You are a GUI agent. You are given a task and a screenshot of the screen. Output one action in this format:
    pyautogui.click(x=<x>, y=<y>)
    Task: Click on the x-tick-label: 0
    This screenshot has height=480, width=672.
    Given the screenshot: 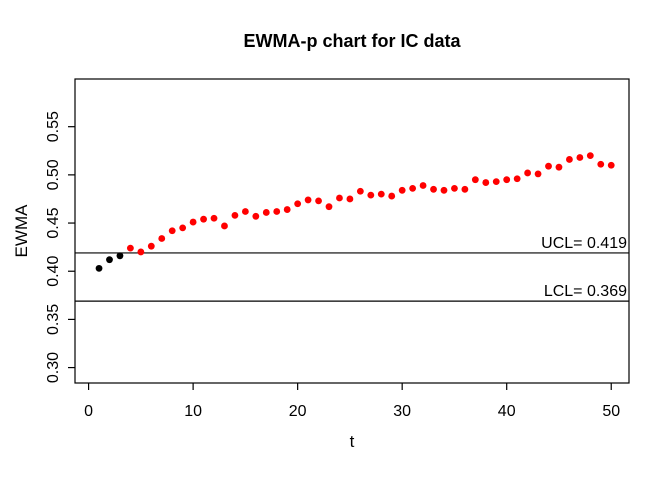 What is the action you would take?
    pyautogui.click(x=88, y=411)
    